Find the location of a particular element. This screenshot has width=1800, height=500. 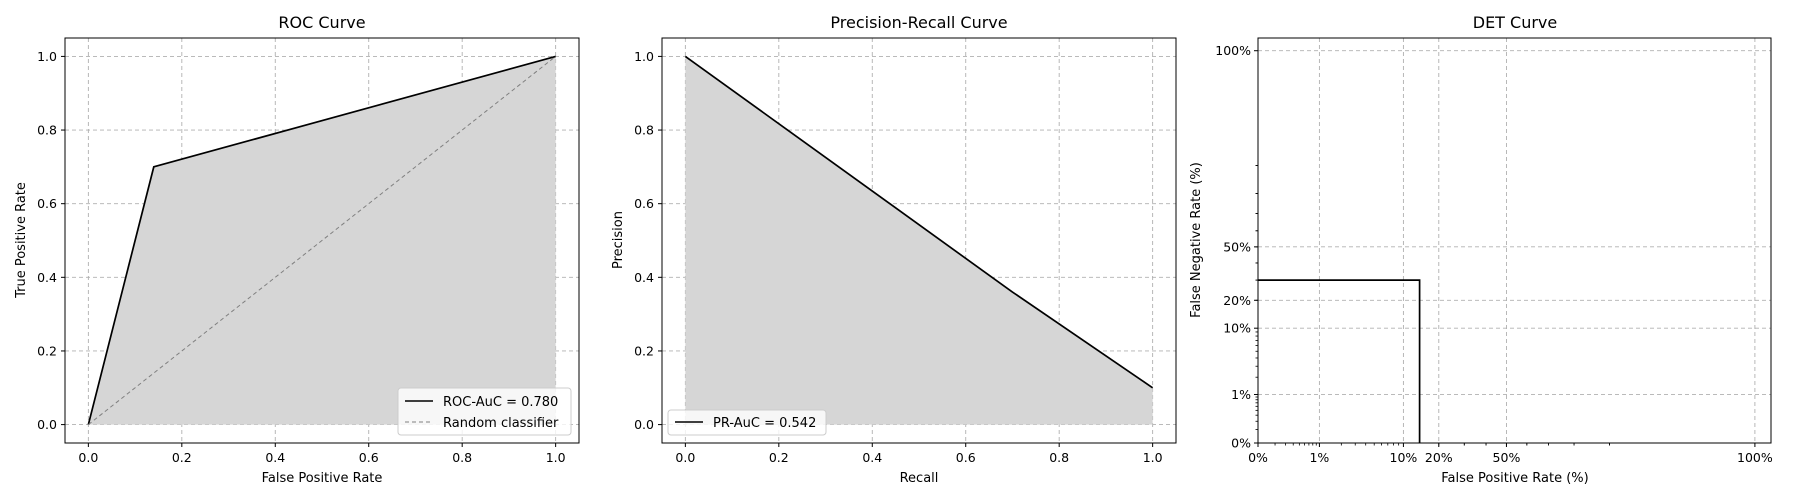

det-y-tick-label: 0% is located at coordinates (1241, 443).